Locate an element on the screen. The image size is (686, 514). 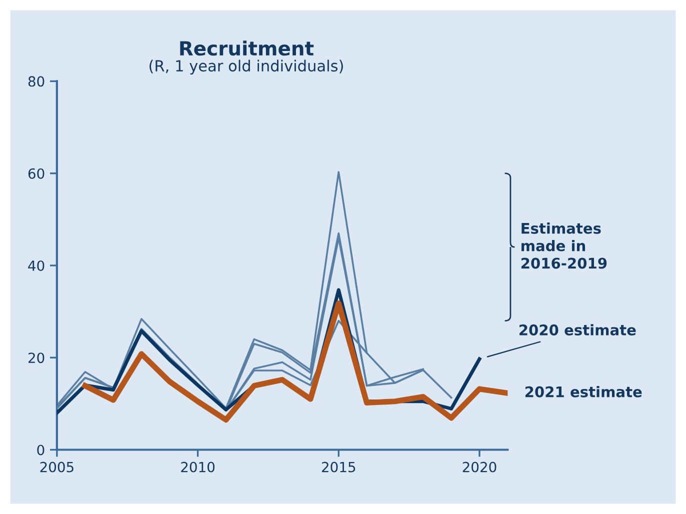
x-tick-label: 2005 is located at coordinates (57, 467).